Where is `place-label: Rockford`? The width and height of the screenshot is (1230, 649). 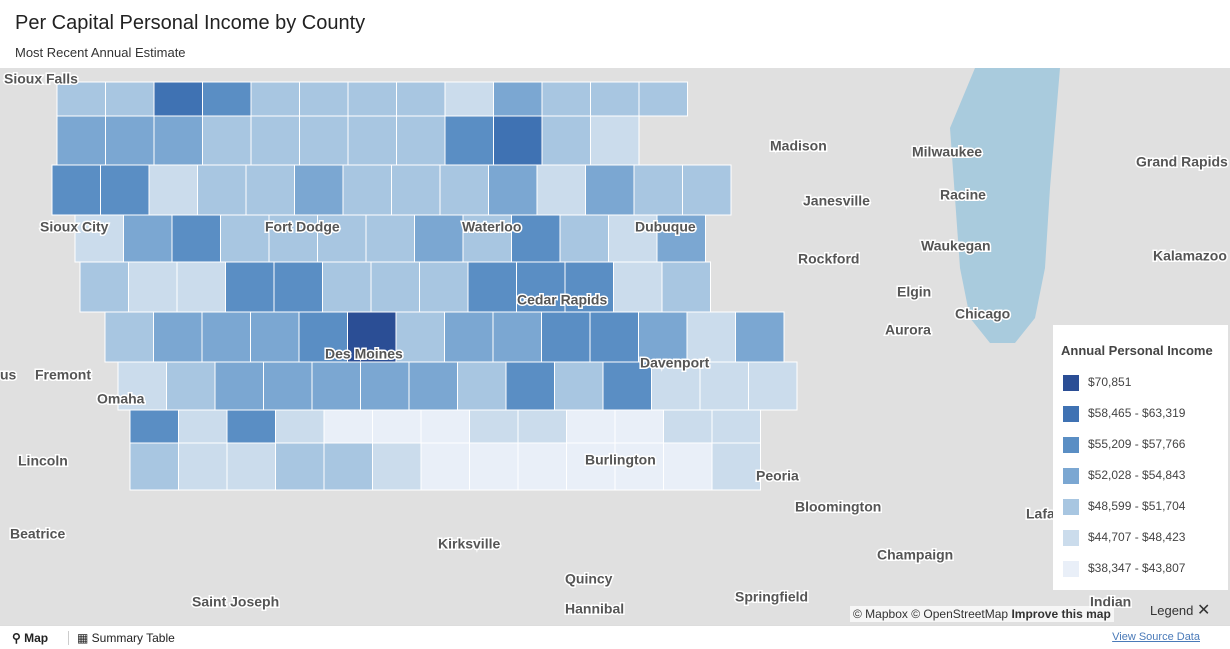 place-label: Rockford is located at coordinates (828, 259).